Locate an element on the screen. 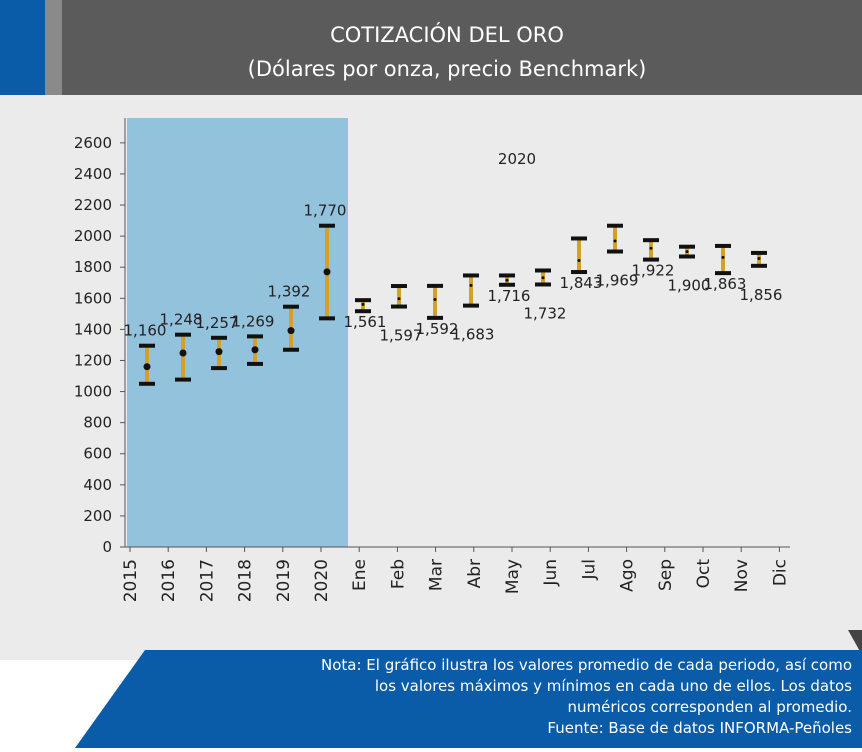  note: Fuente: Base de datos INFORMA-Peñoles is located at coordinates (699, 728).